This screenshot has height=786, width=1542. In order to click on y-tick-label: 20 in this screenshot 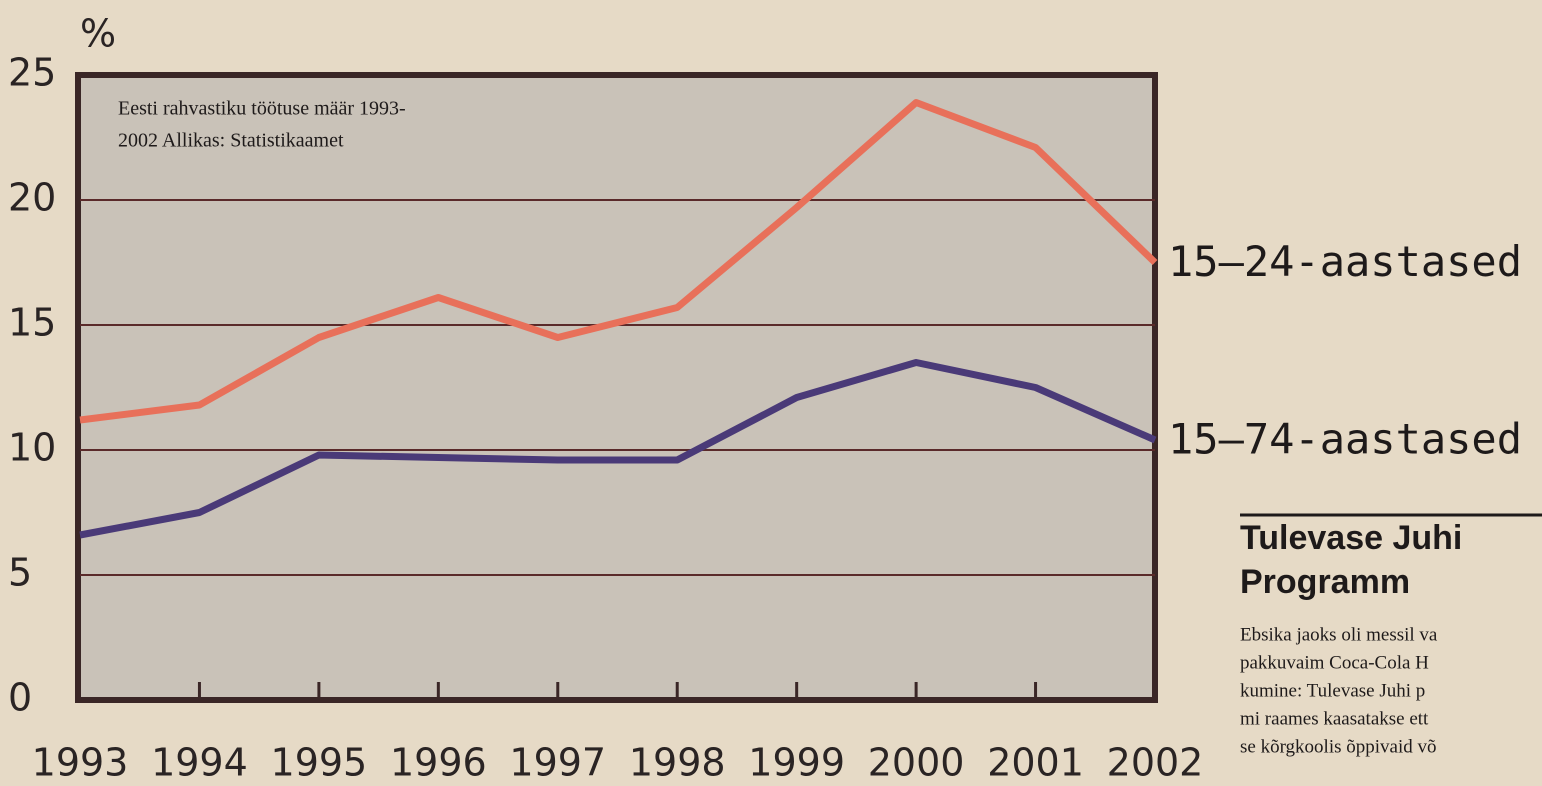, I will do `click(32, 198)`.